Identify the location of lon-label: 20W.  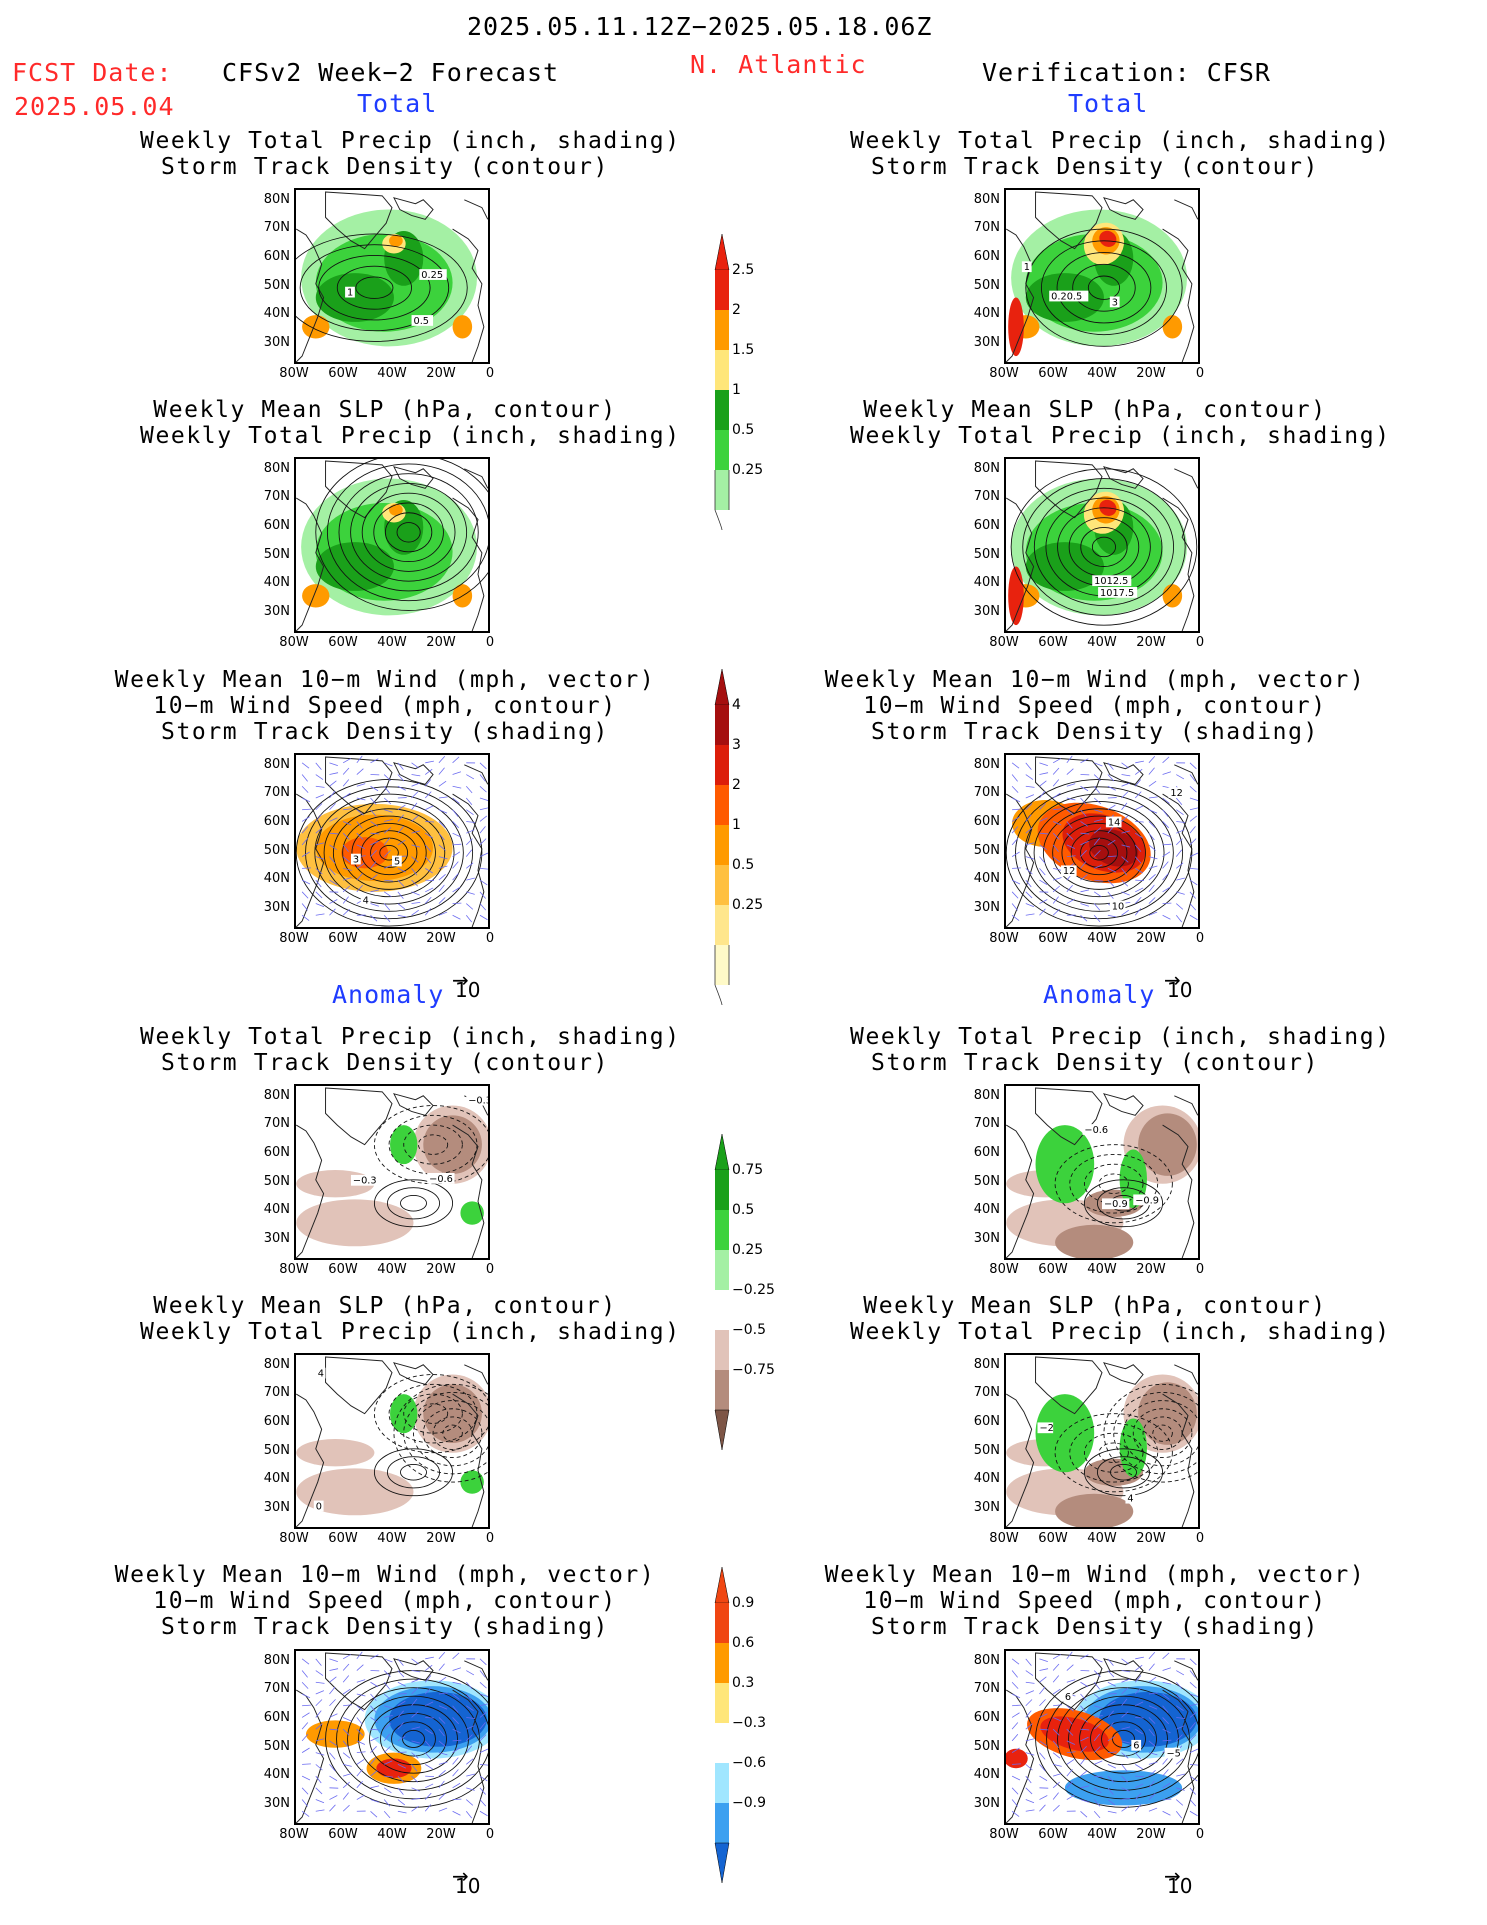
(1151, 938).